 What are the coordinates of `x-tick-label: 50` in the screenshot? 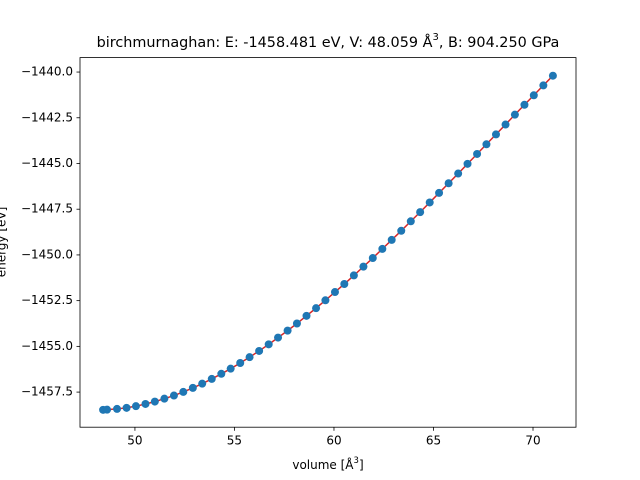 It's located at (134, 441).